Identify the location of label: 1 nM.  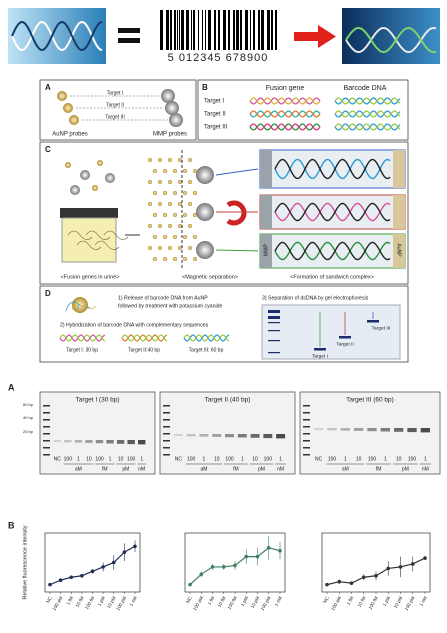
(423, 600).